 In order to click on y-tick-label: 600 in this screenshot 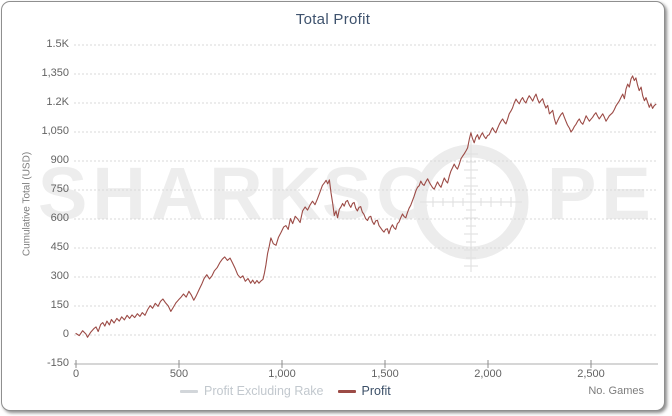, I will do `click(59, 218)`.